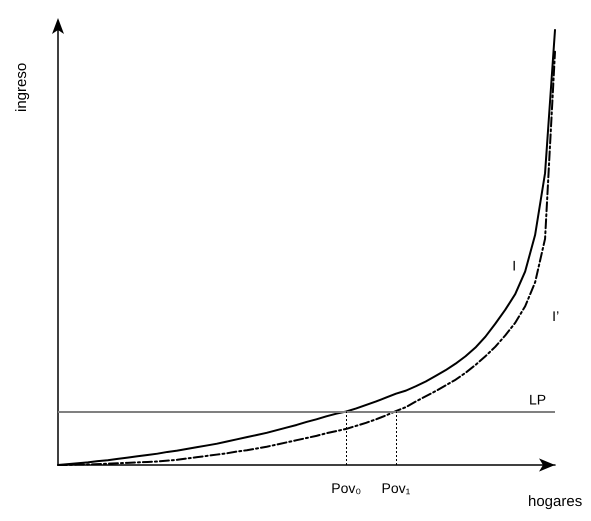  What do you see at coordinates (346, 488) in the screenshot?
I see `x-tick-label: Pov₀` at bounding box center [346, 488].